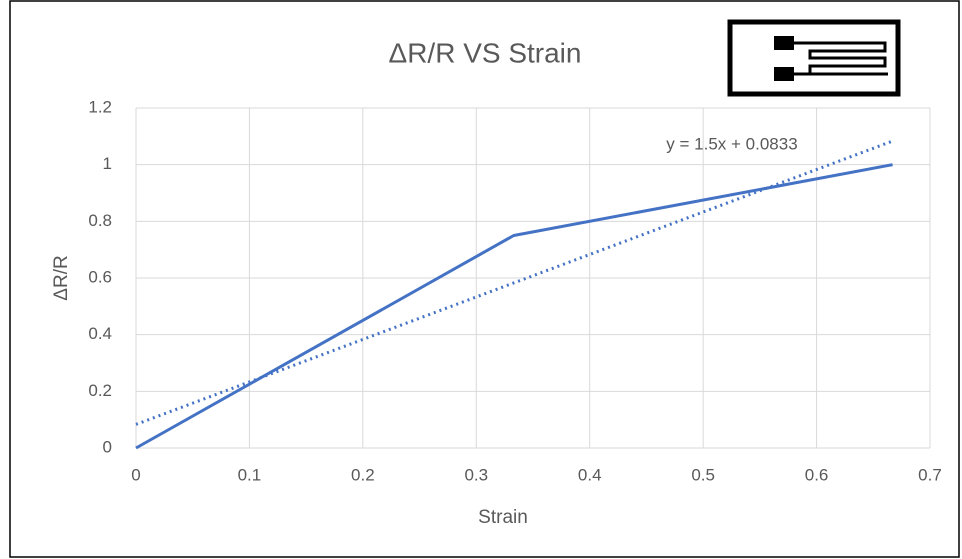 The image size is (962, 559). Describe the element at coordinates (100, 220) in the screenshot. I see `y-tick-label: 0.8` at that location.